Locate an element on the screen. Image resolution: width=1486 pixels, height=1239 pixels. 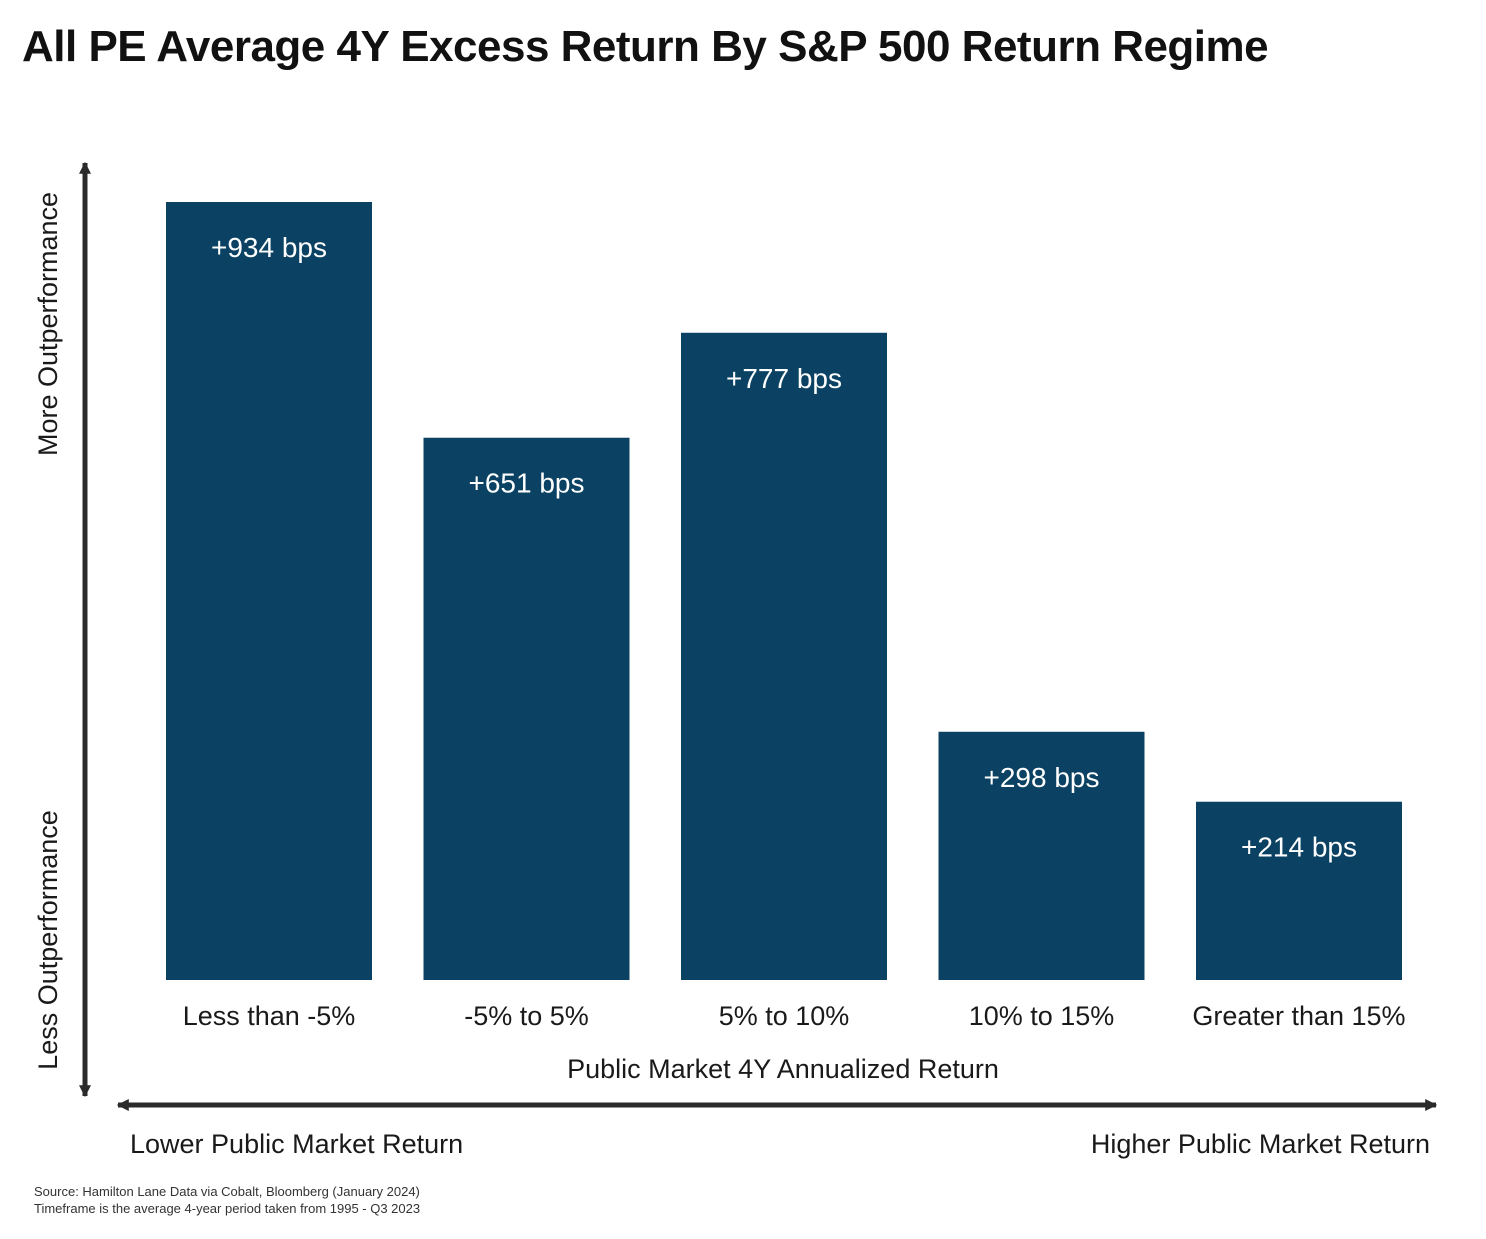
bar-value-label-3: +777 bps is located at coordinates (784, 378).